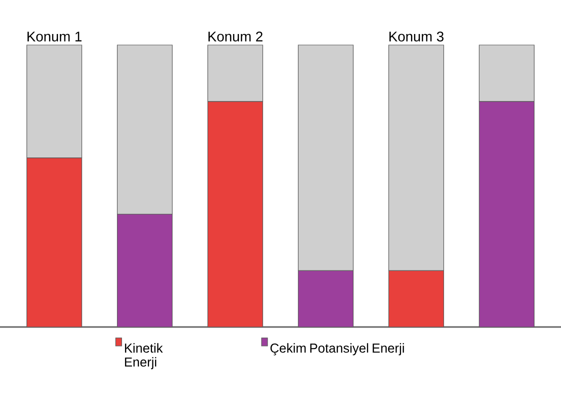 The image size is (561, 416). I want to click on x-tick-label: Konum 3, so click(416, 37).